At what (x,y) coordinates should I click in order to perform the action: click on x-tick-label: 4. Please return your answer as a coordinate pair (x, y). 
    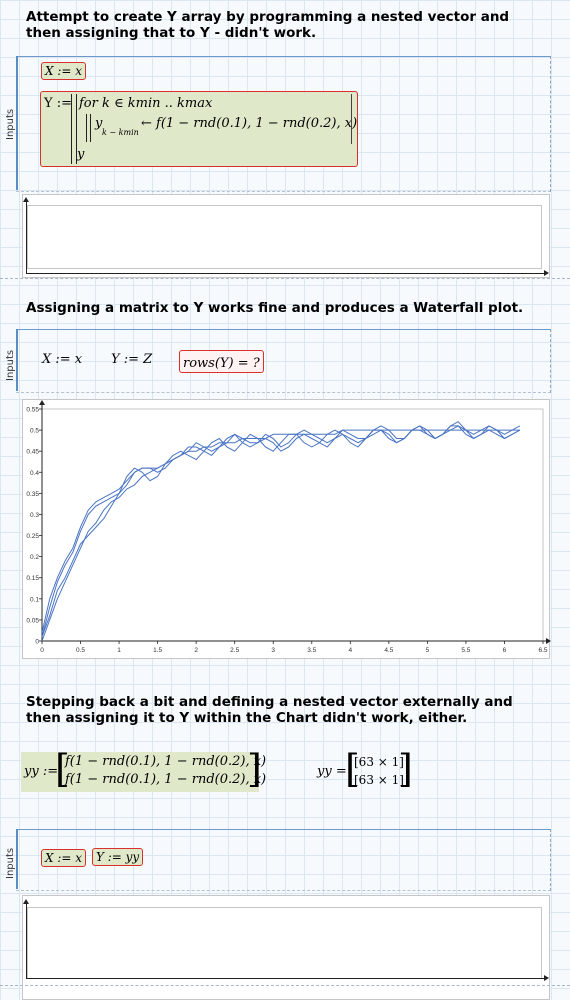
    Looking at the image, I should click on (350, 650).